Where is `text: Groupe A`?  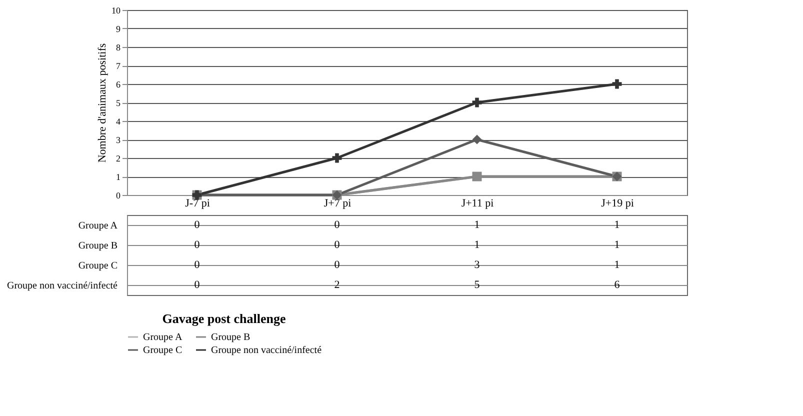
text: Groupe A is located at coordinates (98, 226).